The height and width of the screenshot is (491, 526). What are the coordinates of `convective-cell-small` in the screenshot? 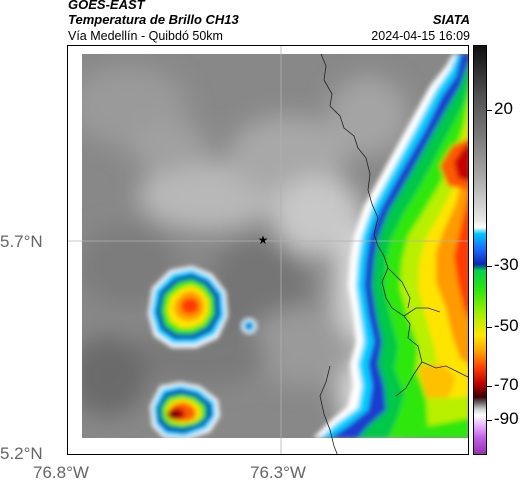 It's located at (249, 326).